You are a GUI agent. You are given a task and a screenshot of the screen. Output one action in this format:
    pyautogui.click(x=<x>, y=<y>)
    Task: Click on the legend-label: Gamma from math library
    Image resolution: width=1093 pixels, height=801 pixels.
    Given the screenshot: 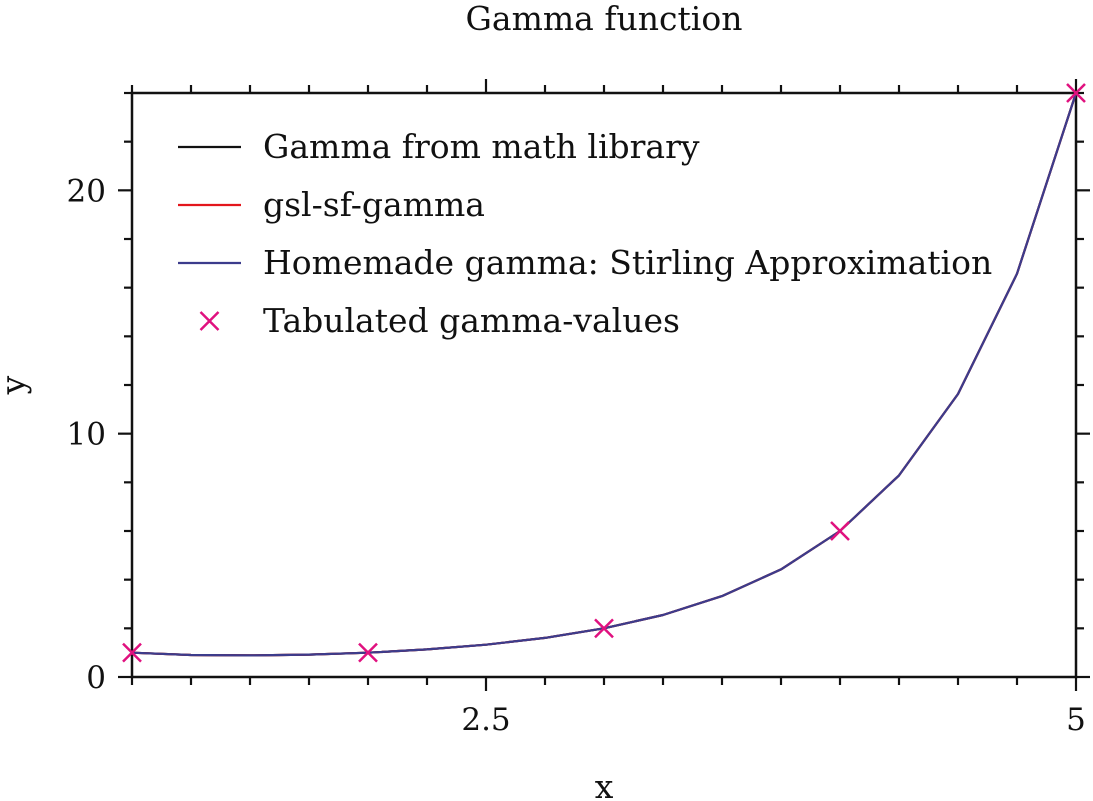 What is the action you would take?
    pyautogui.click(x=481, y=146)
    